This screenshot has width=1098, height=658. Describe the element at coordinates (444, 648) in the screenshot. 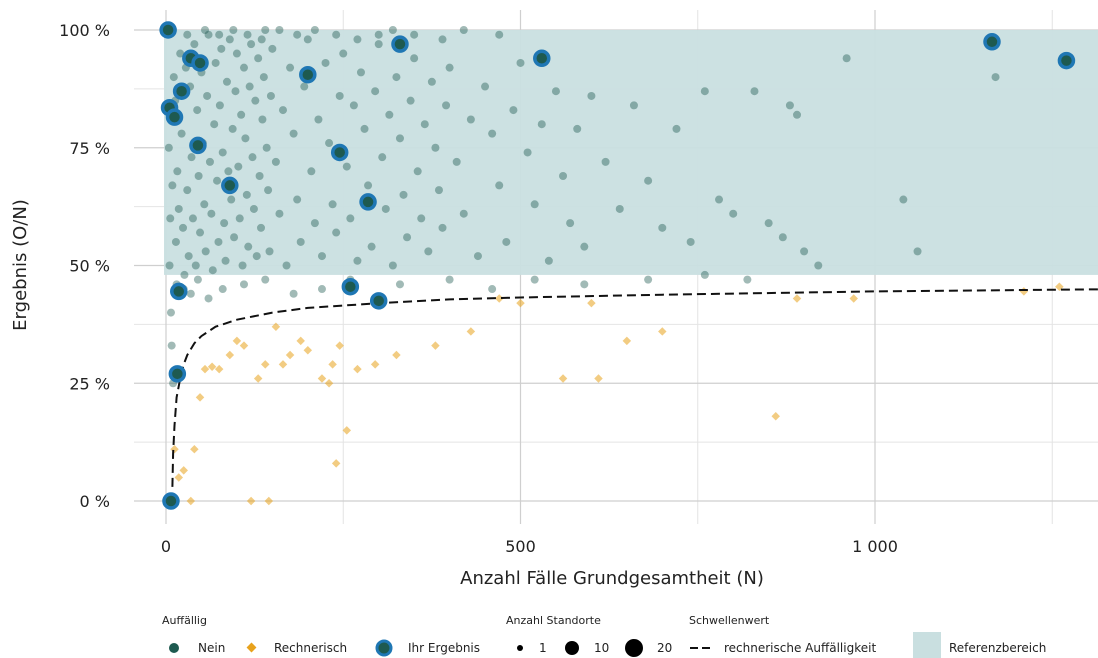

I see `legend-ihr-ergebnis-label: Ihr Ergebnis` at that location.